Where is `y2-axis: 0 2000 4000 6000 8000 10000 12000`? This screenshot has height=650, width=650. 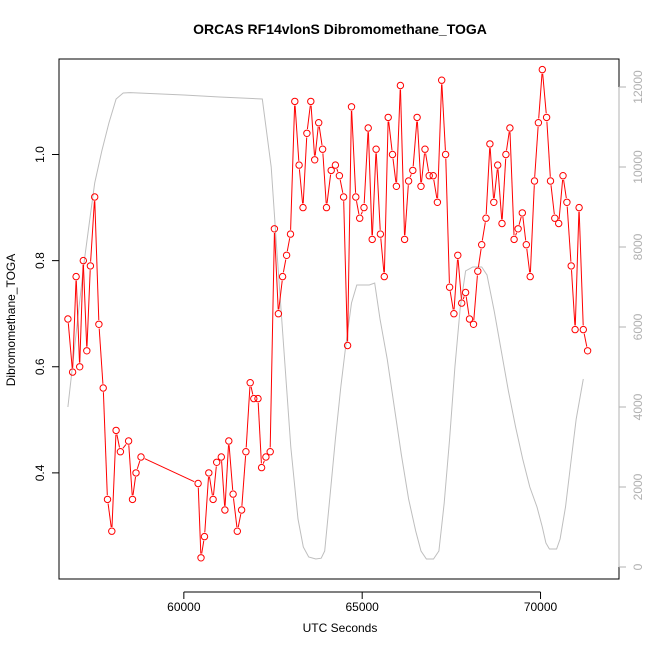
y2-axis: 0 2000 4000 6000 8000 10000 12000 is located at coordinates (631, 320).